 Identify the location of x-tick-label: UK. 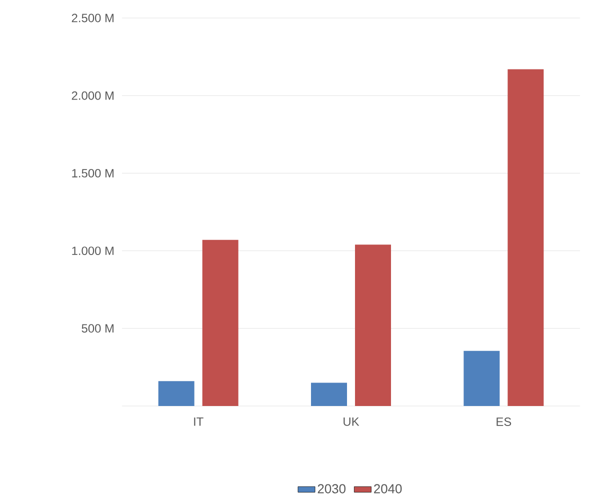
(352, 422).